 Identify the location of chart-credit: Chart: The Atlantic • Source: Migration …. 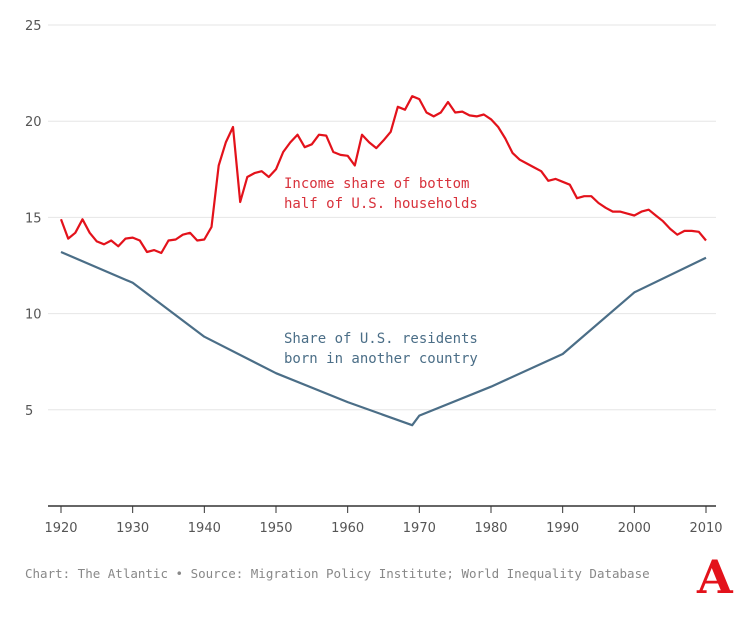
(337, 573).